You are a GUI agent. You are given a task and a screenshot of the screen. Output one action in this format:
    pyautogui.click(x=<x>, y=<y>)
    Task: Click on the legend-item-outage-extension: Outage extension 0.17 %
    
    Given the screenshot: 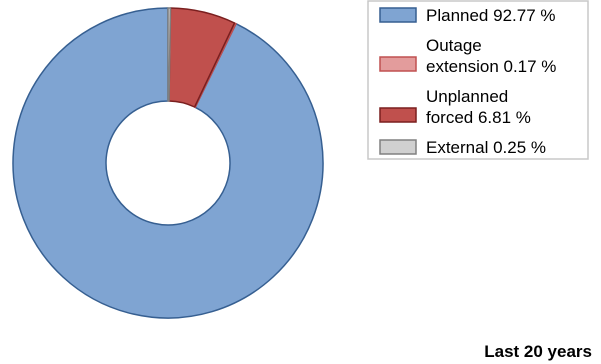 What is the action you would take?
    pyautogui.click(x=467, y=56)
    